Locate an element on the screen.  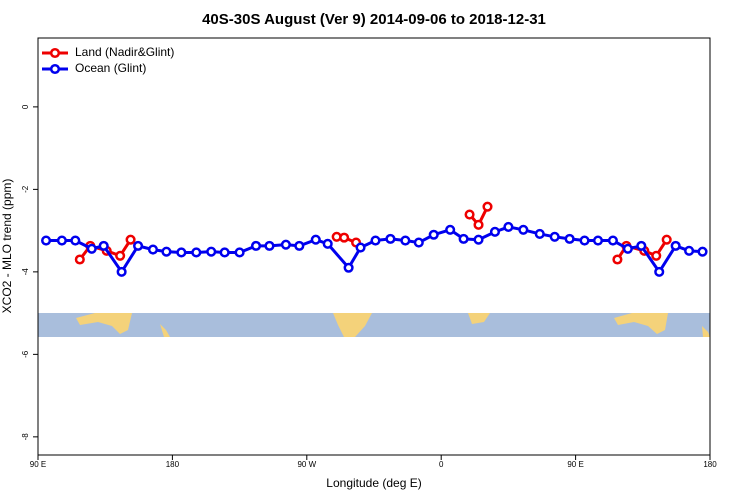
series-line is located at coordinates (374, 250).